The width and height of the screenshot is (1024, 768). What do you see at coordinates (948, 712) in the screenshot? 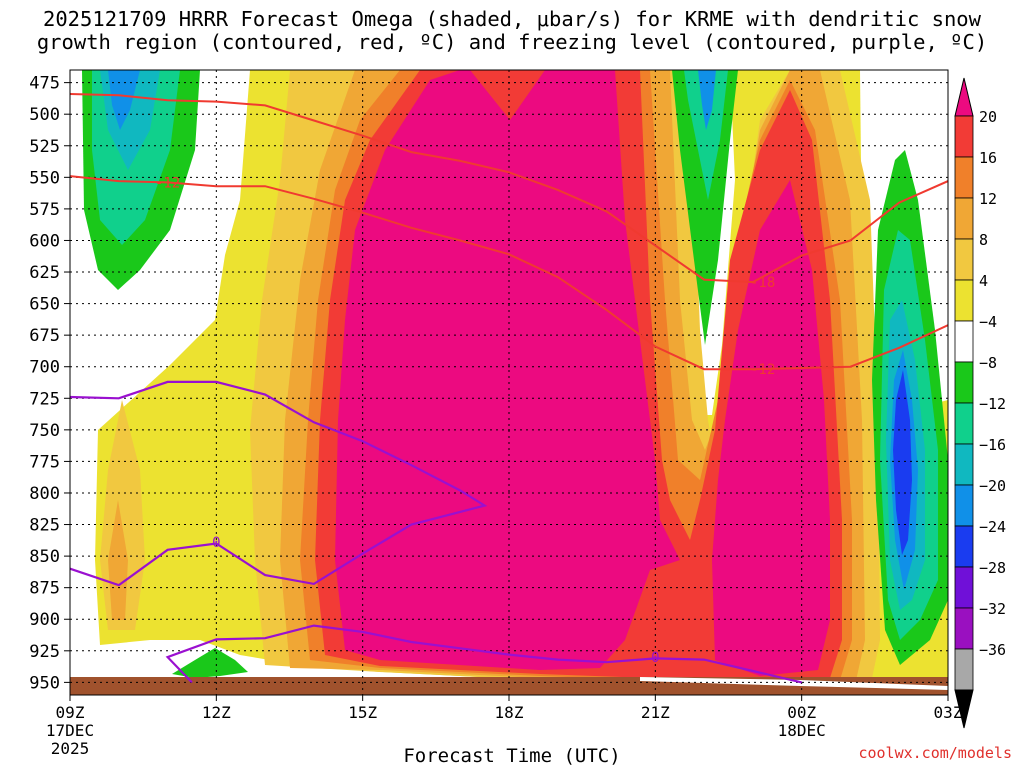
I see `x-tick-label: 03Z` at bounding box center [948, 712].